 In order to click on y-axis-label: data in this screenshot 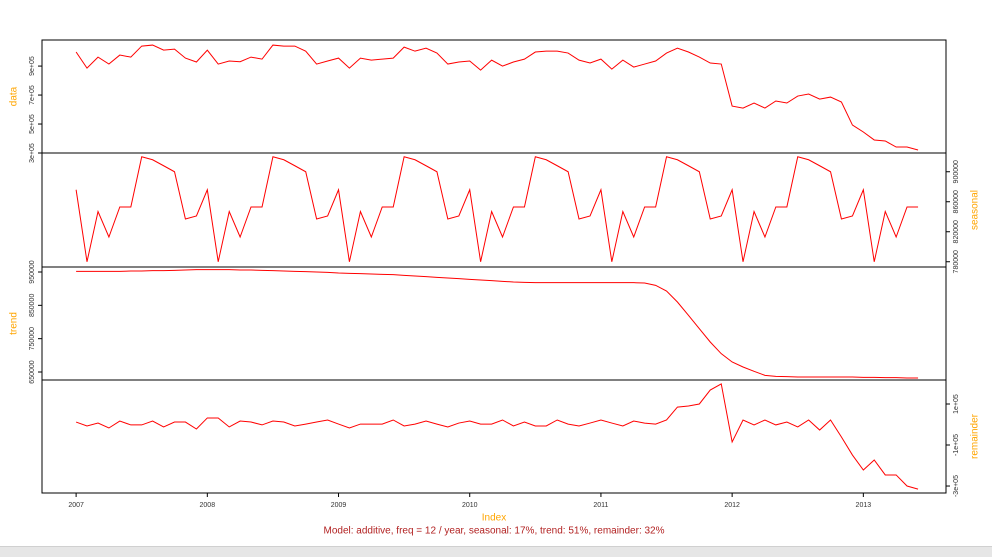, I will do `click(14, 96)`.